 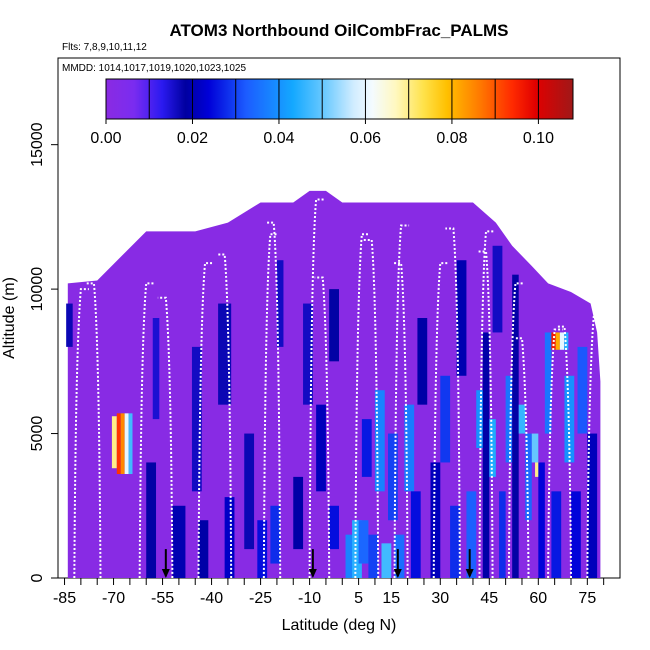 What do you see at coordinates (489, 598) in the screenshot?
I see `x-tick-label: 45` at bounding box center [489, 598].